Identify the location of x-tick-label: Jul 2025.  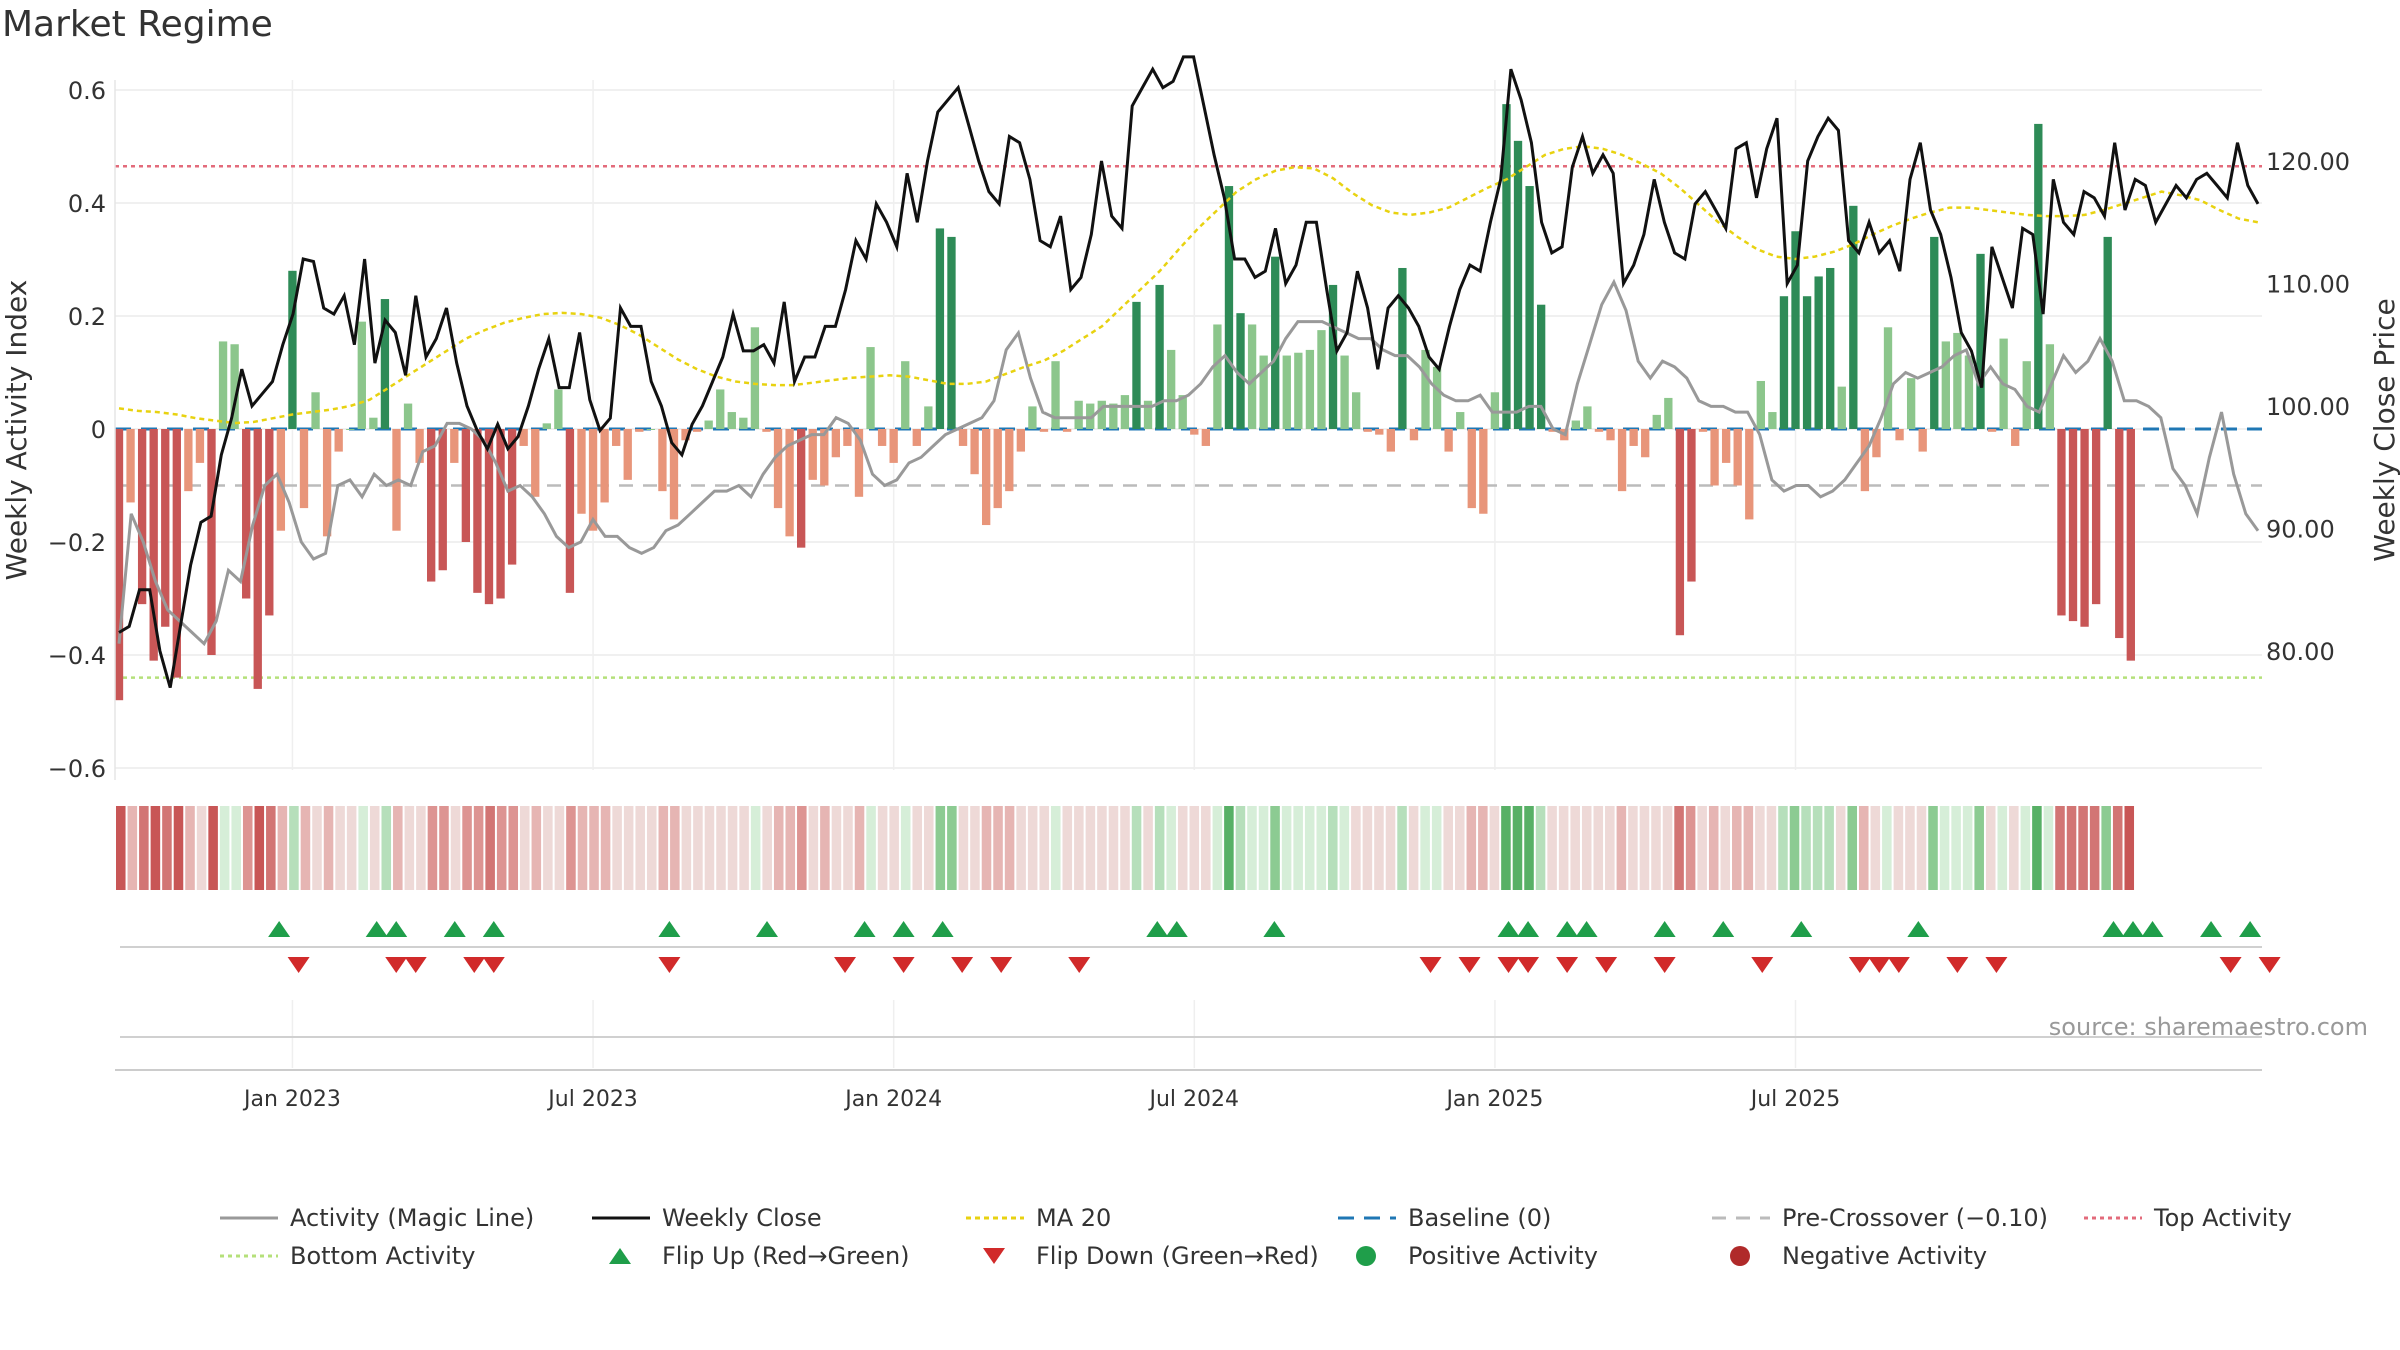
(1795, 1099).